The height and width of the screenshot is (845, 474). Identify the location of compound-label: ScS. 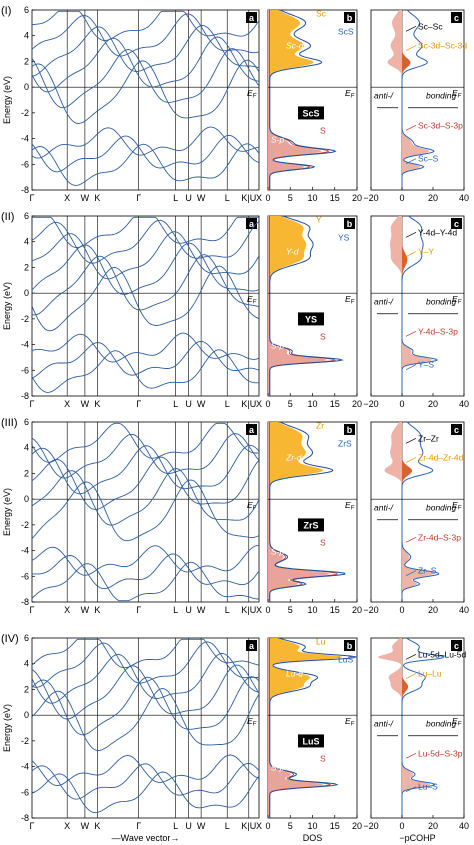
(310, 113).